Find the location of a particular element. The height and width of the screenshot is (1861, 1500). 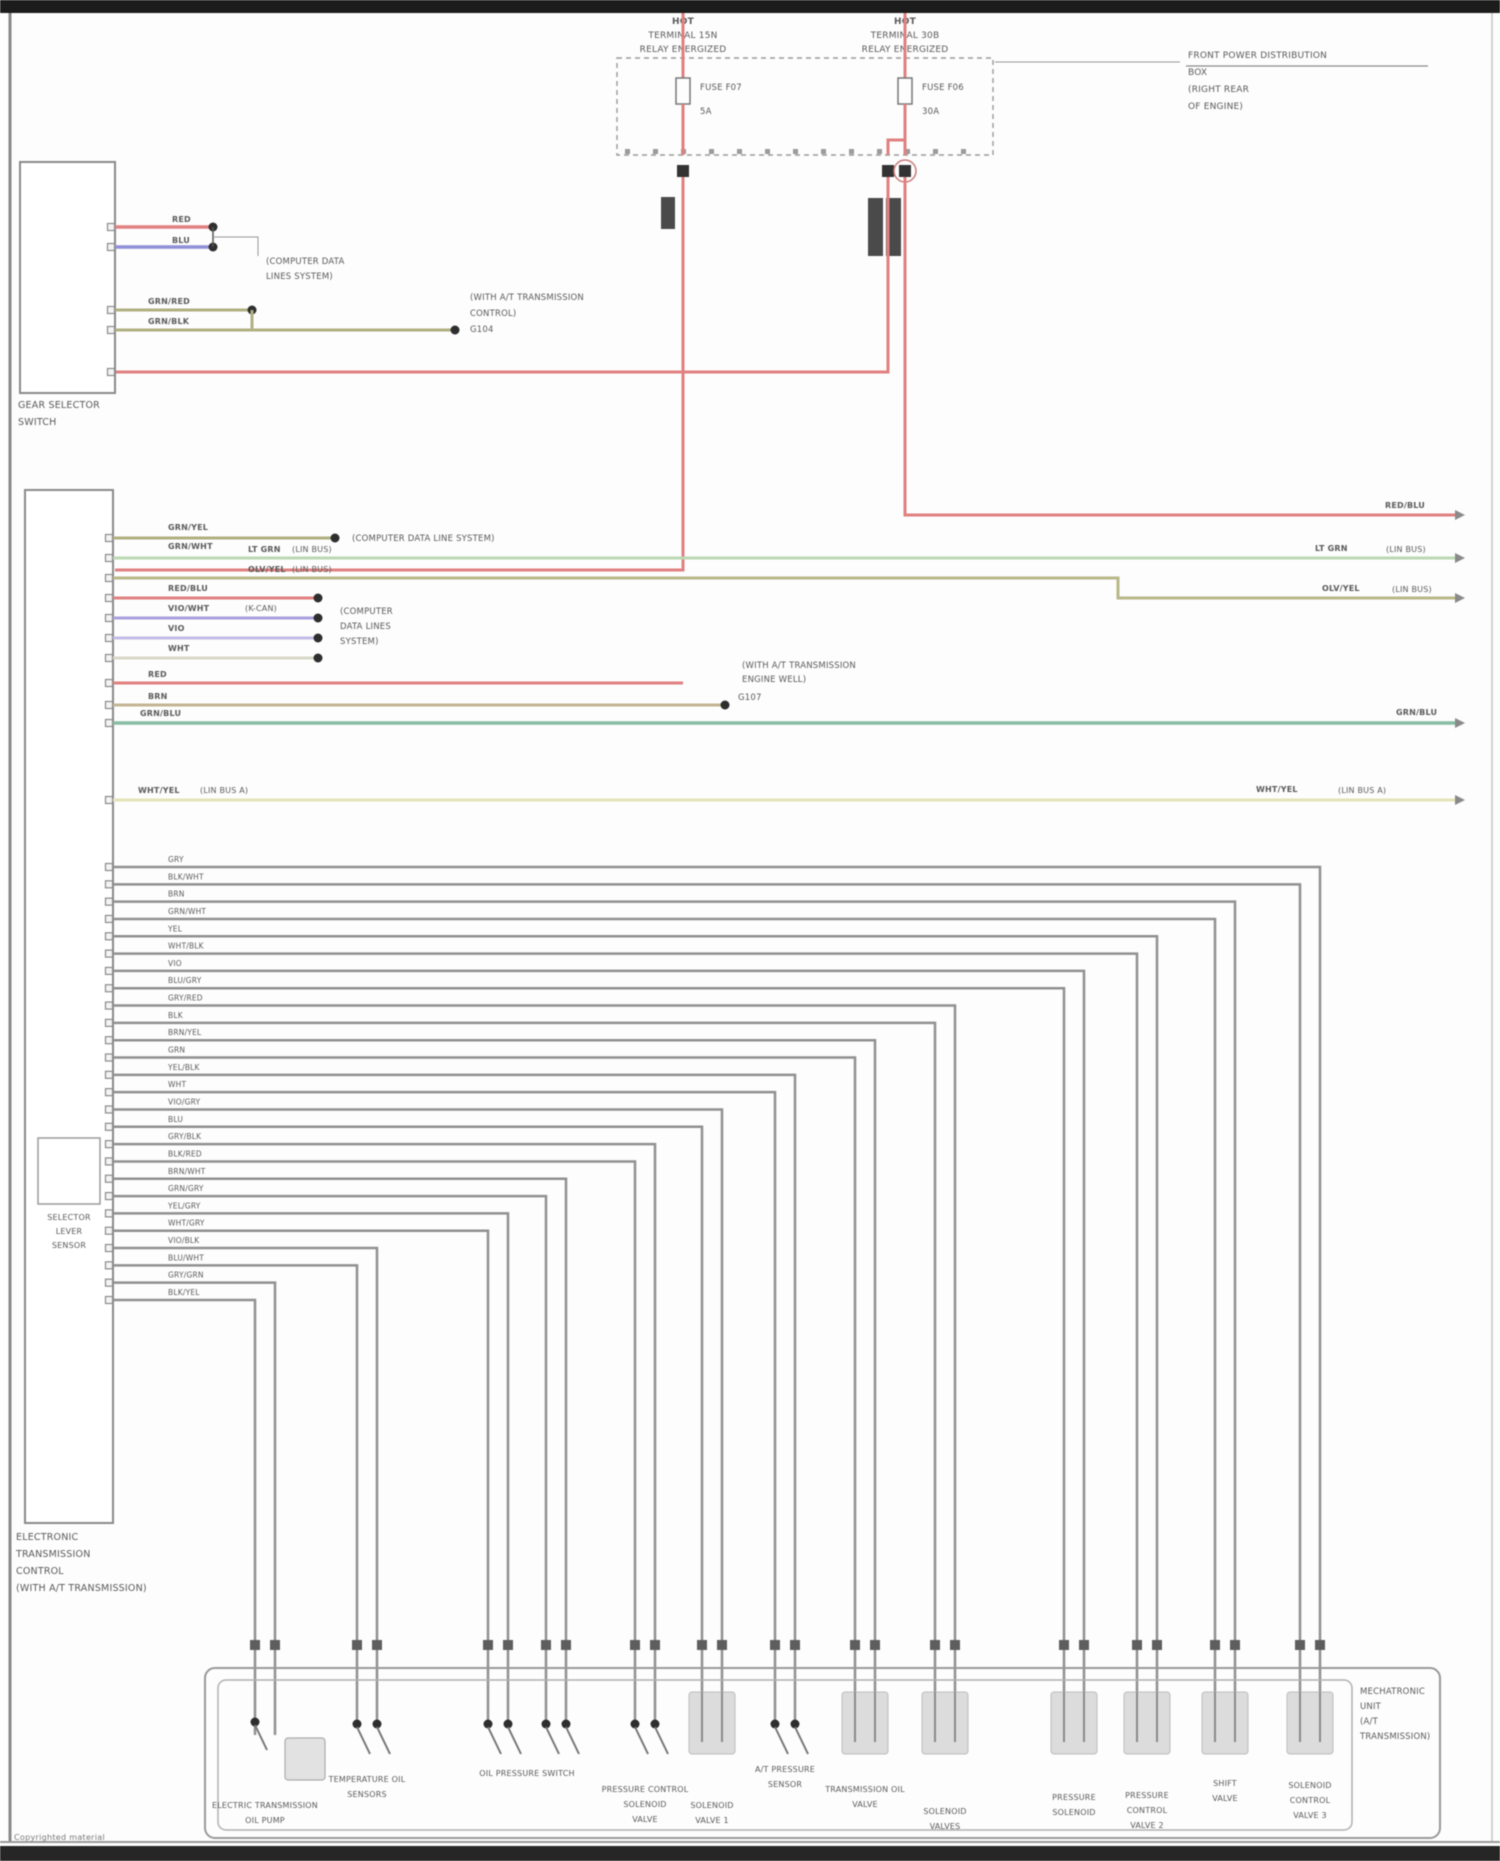

wire-color-label: BRN/WHT is located at coordinates (187, 1171).